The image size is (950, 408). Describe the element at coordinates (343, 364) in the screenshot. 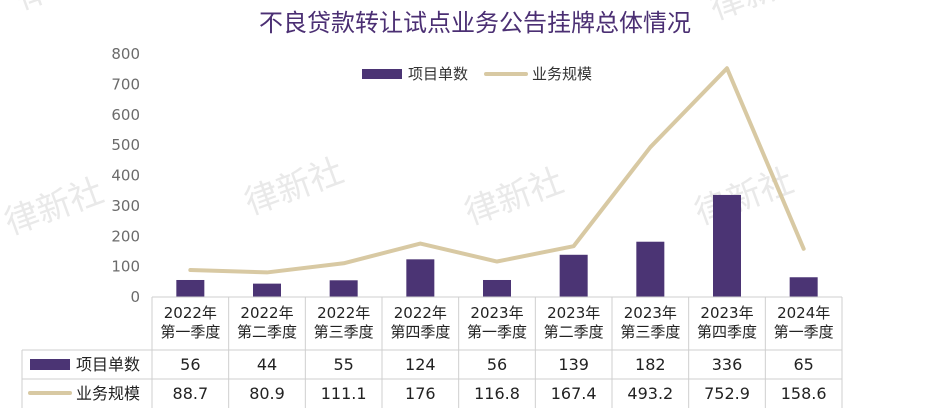

I see `table-cell-bar-value: 55` at that location.